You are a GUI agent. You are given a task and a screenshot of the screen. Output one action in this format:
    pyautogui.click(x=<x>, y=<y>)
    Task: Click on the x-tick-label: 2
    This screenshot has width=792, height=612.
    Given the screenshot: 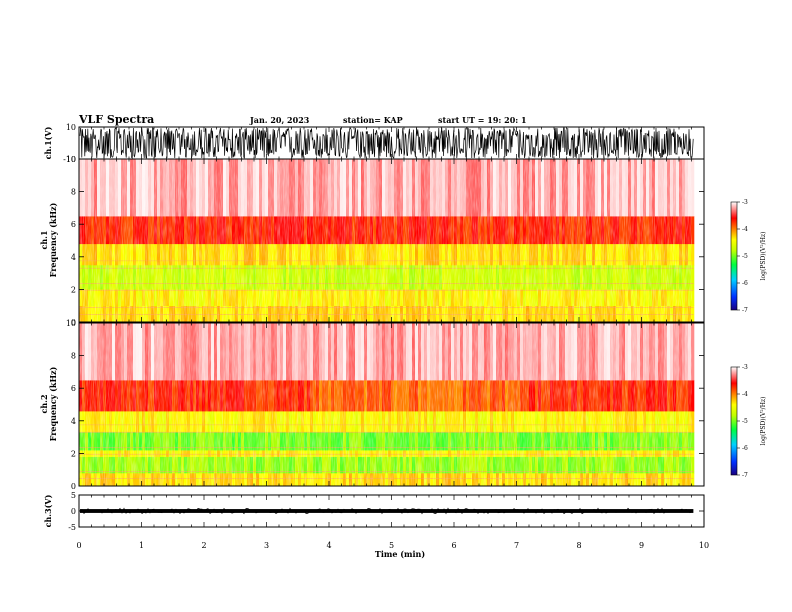 What is the action you would take?
    pyautogui.click(x=203, y=545)
    